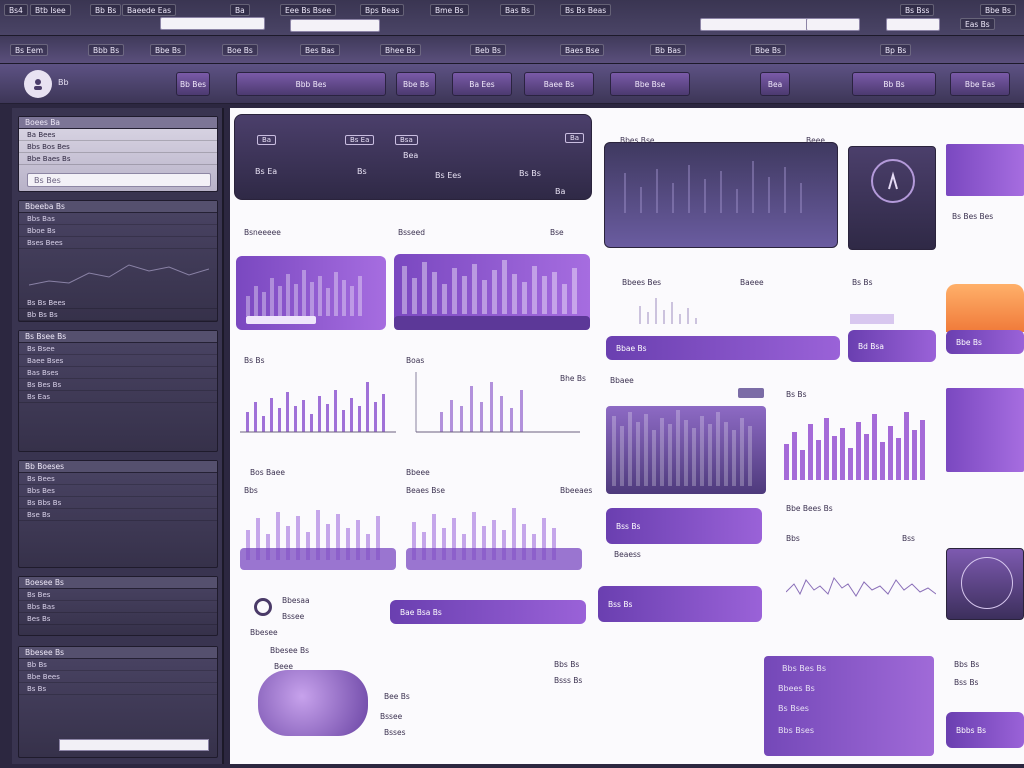  I want to click on user-avatar-icon, so click(263, 607).